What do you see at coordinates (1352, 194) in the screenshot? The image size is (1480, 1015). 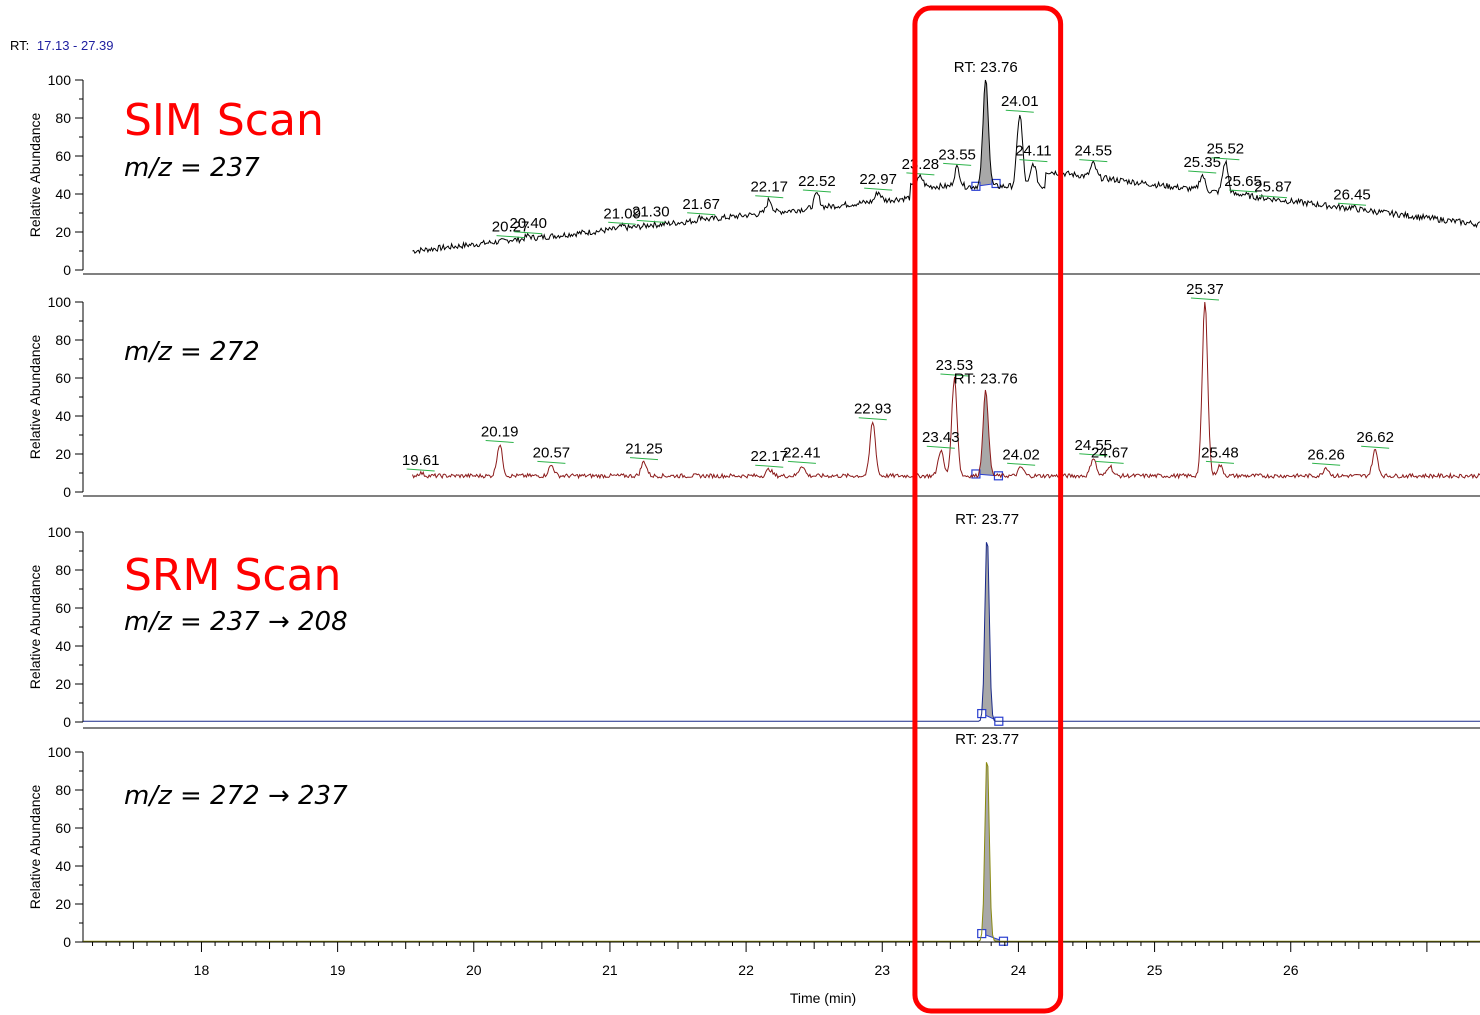 I see `peak-label: 26.45` at bounding box center [1352, 194].